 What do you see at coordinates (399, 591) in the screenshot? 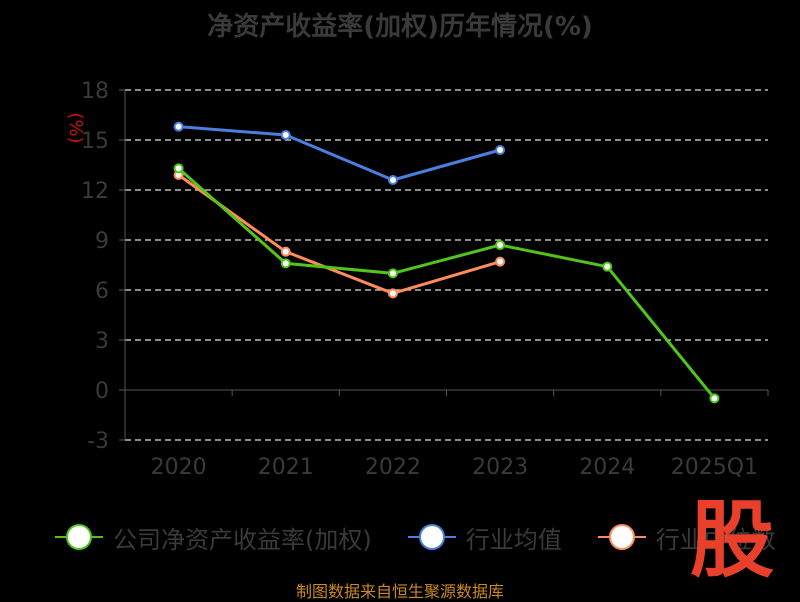
I see `data-source-note: 制图数据来自恒生聚源数据库` at bounding box center [399, 591].